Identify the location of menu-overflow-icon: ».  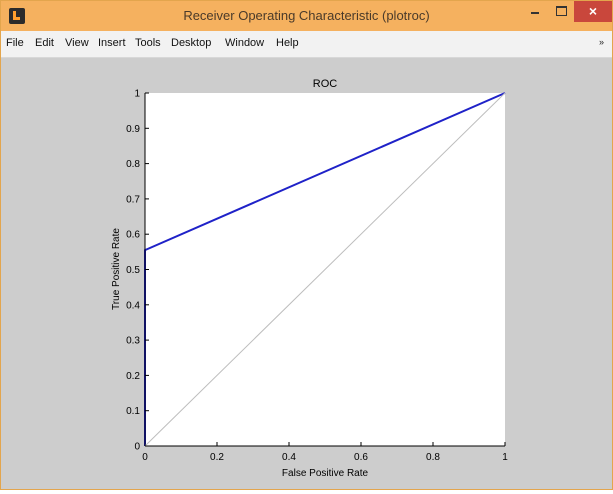
(601, 42).